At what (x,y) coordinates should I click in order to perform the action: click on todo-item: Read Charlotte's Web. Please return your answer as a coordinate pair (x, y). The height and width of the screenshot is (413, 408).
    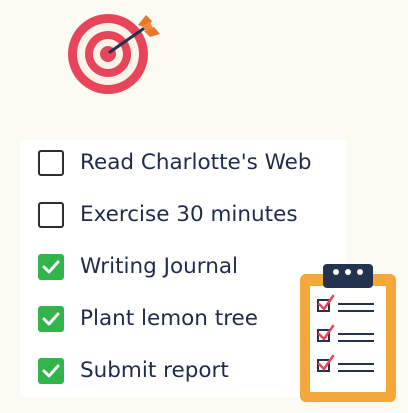
    Looking at the image, I should click on (175, 163).